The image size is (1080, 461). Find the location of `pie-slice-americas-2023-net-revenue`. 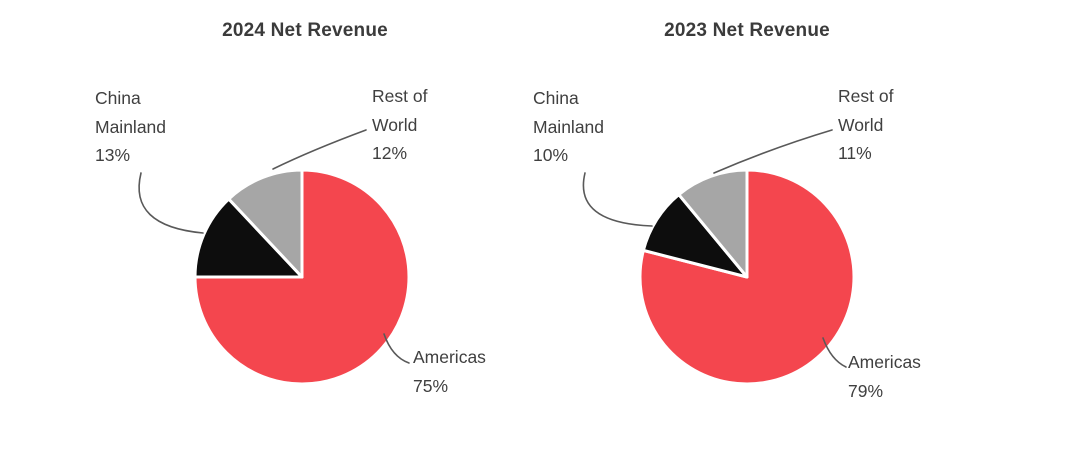

pie-slice-americas-2023-net-revenue is located at coordinates (747, 277).